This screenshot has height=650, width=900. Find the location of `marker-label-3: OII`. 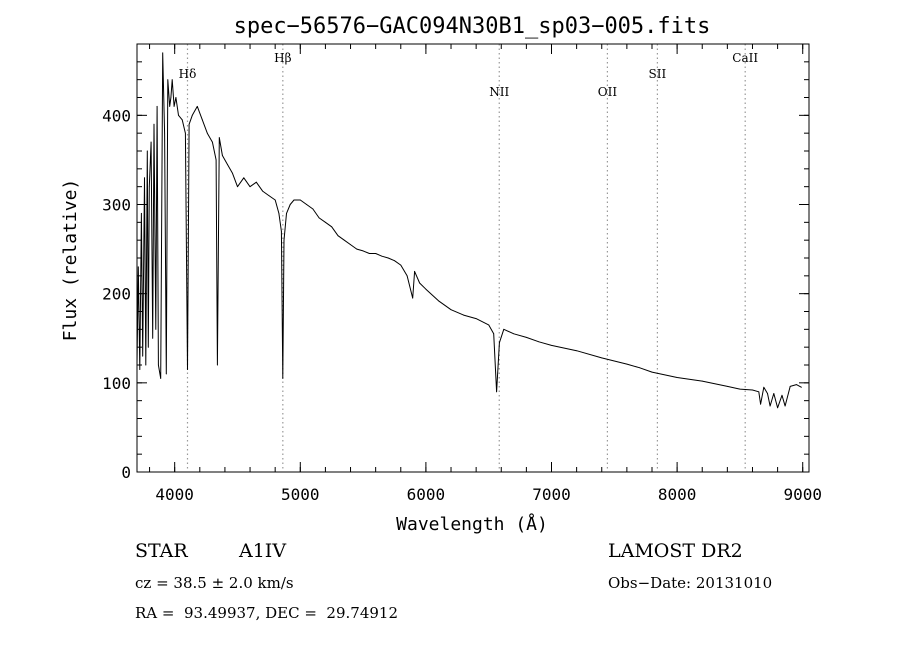

marker-label-3: OII is located at coordinates (608, 92).